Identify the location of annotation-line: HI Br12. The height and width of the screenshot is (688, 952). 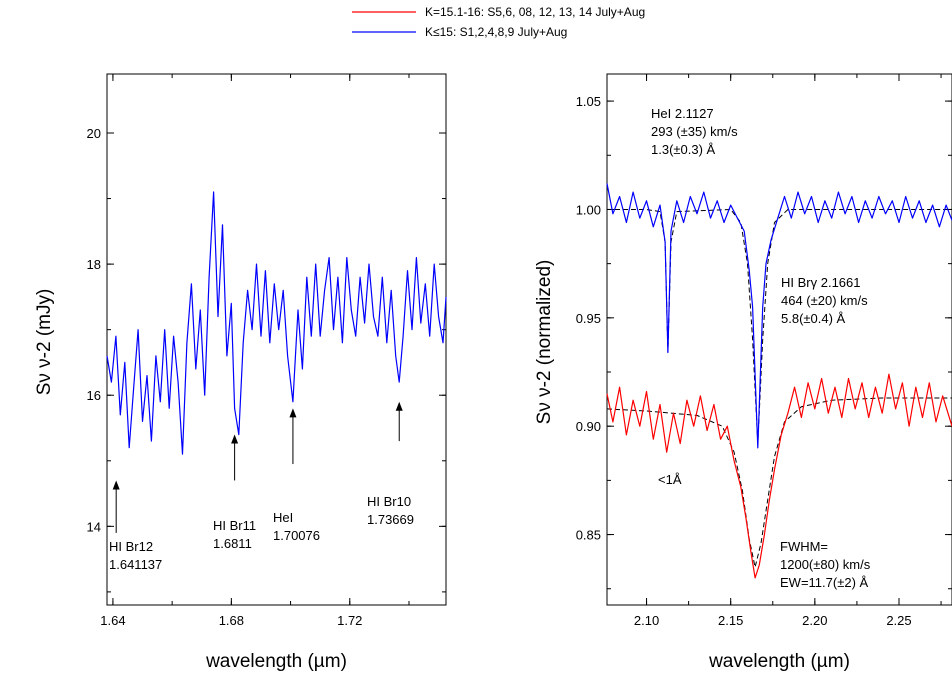
(131, 546).